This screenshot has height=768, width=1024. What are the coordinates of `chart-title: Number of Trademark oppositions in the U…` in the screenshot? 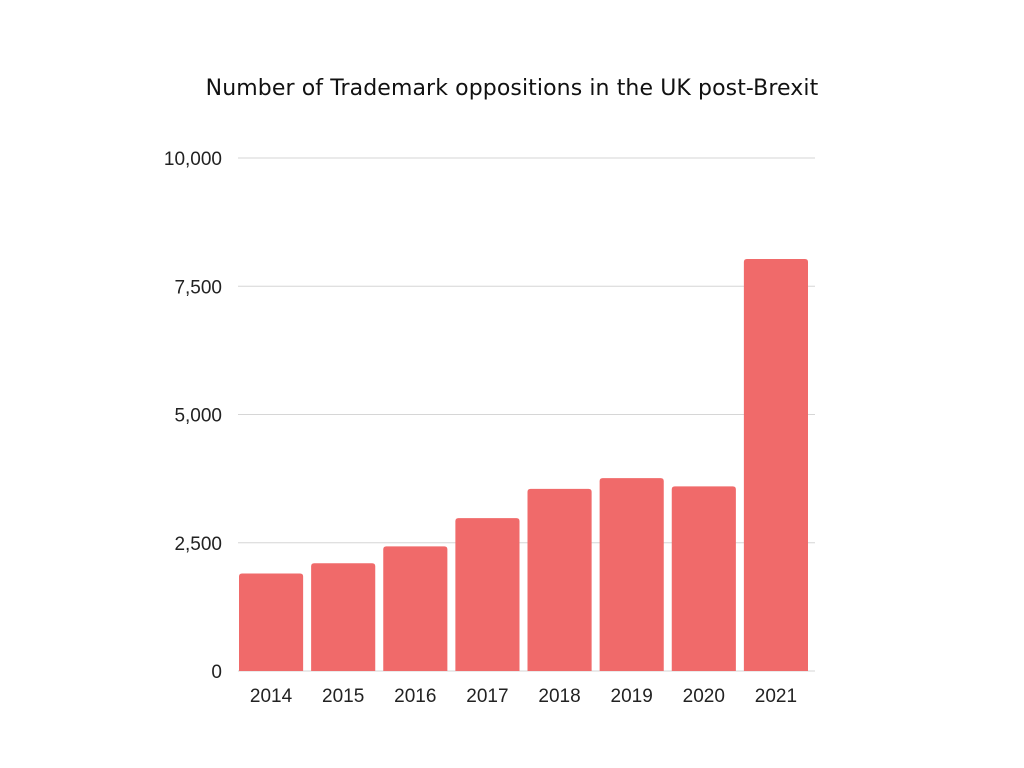 It's located at (512, 88).